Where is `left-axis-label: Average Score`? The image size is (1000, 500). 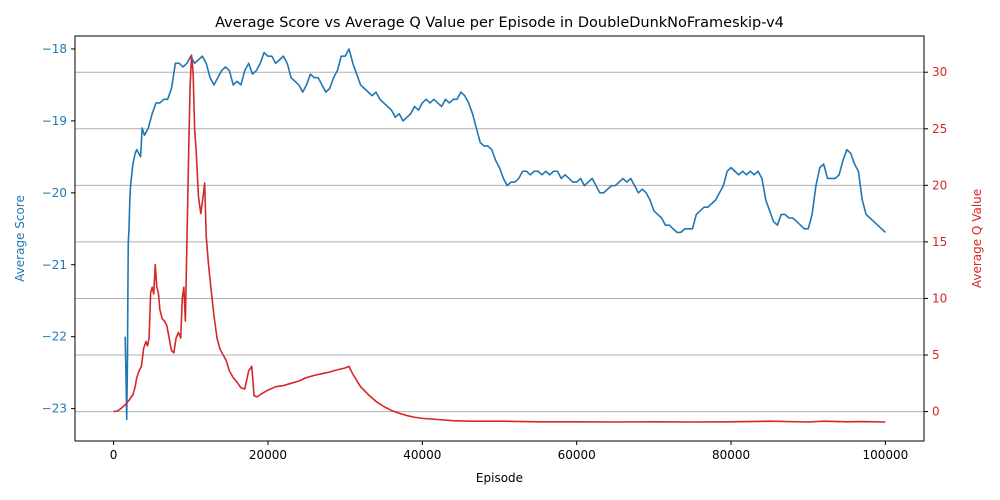 left-axis-label: Average Score is located at coordinates (20, 238).